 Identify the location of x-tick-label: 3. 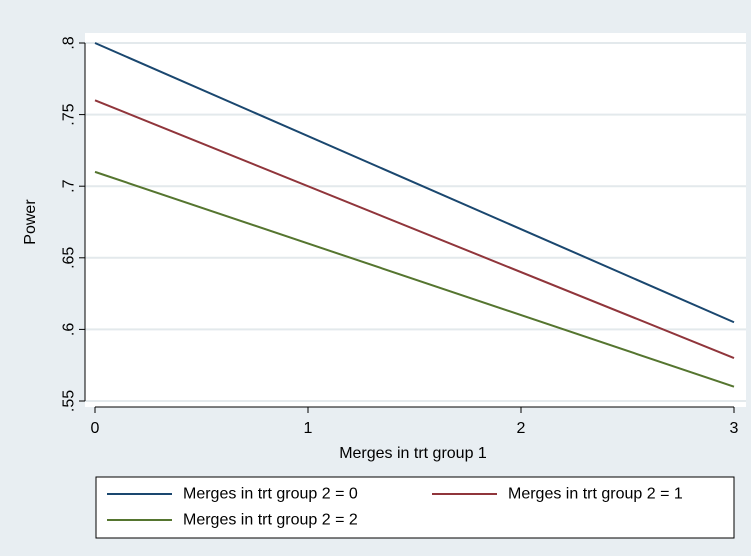
(734, 428).